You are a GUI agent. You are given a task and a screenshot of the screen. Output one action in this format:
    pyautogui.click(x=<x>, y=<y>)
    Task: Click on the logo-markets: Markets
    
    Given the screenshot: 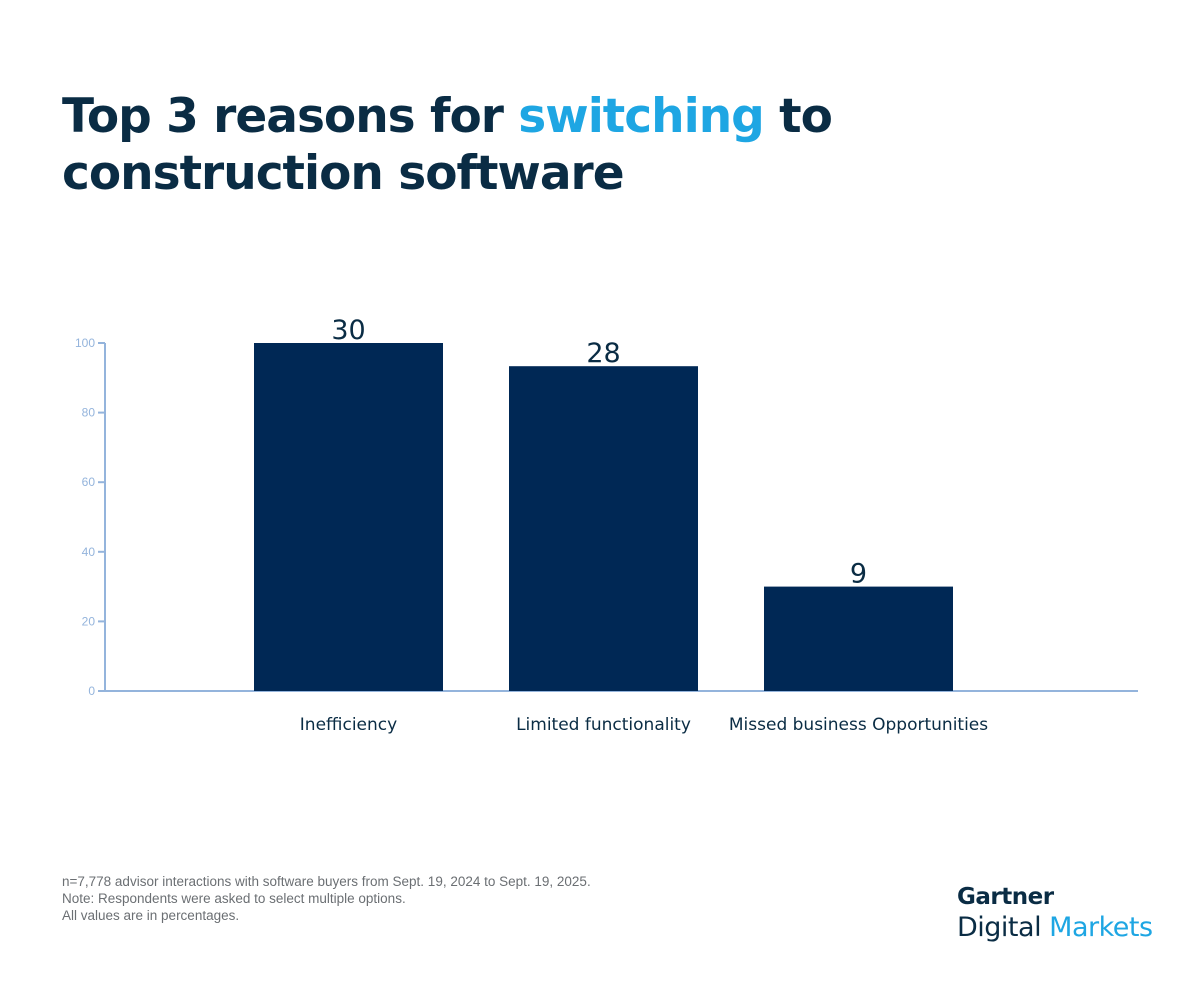 What is the action you would take?
    pyautogui.click(x=1101, y=927)
    